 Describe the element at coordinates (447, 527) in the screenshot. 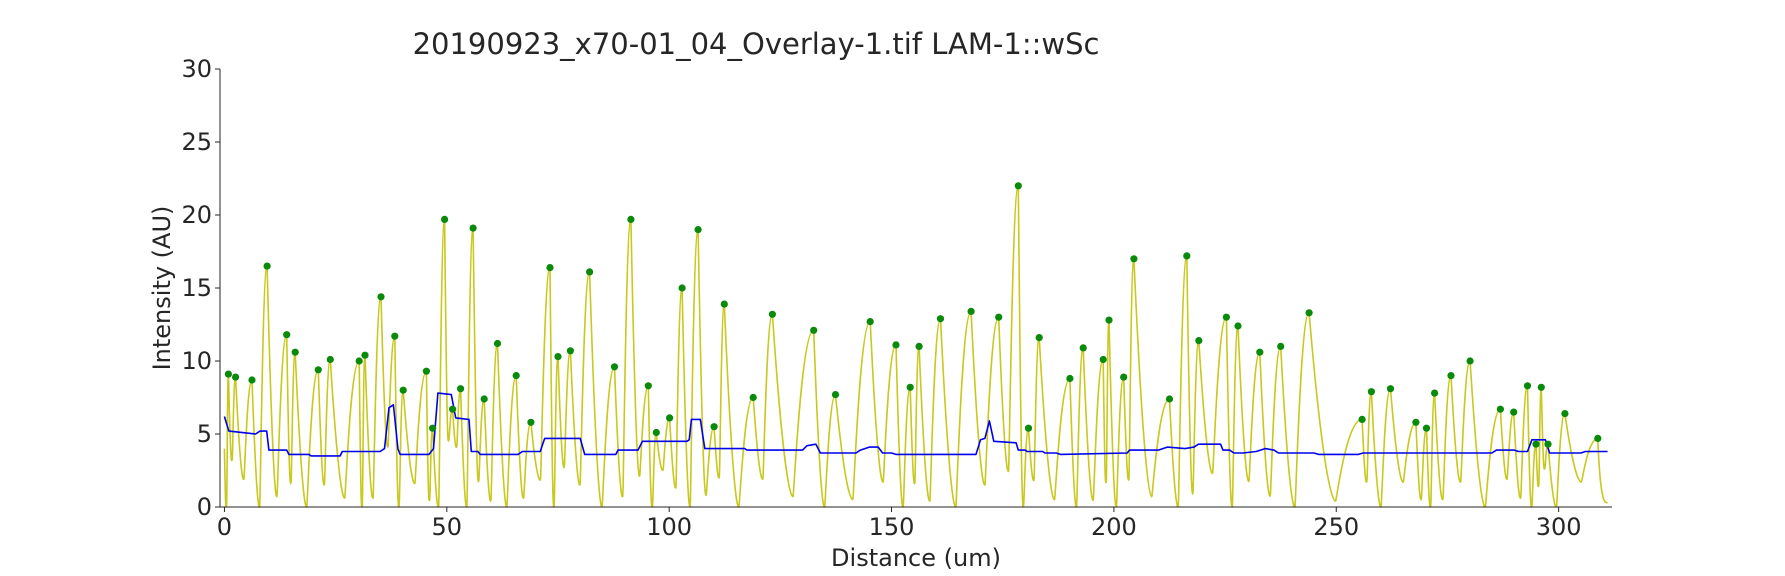

I see `x-tick-label: 50` at that location.